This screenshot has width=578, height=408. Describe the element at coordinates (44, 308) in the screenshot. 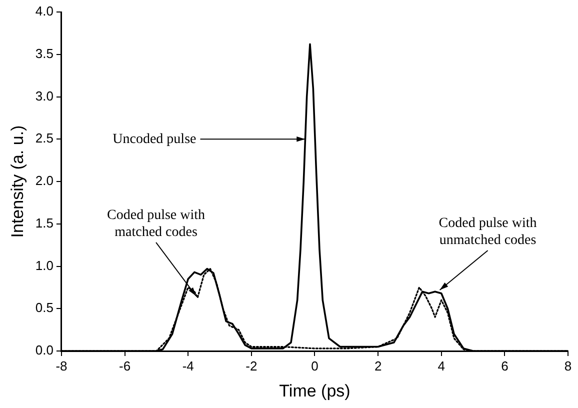

I see `y-tick-label: 0.5` at that location.